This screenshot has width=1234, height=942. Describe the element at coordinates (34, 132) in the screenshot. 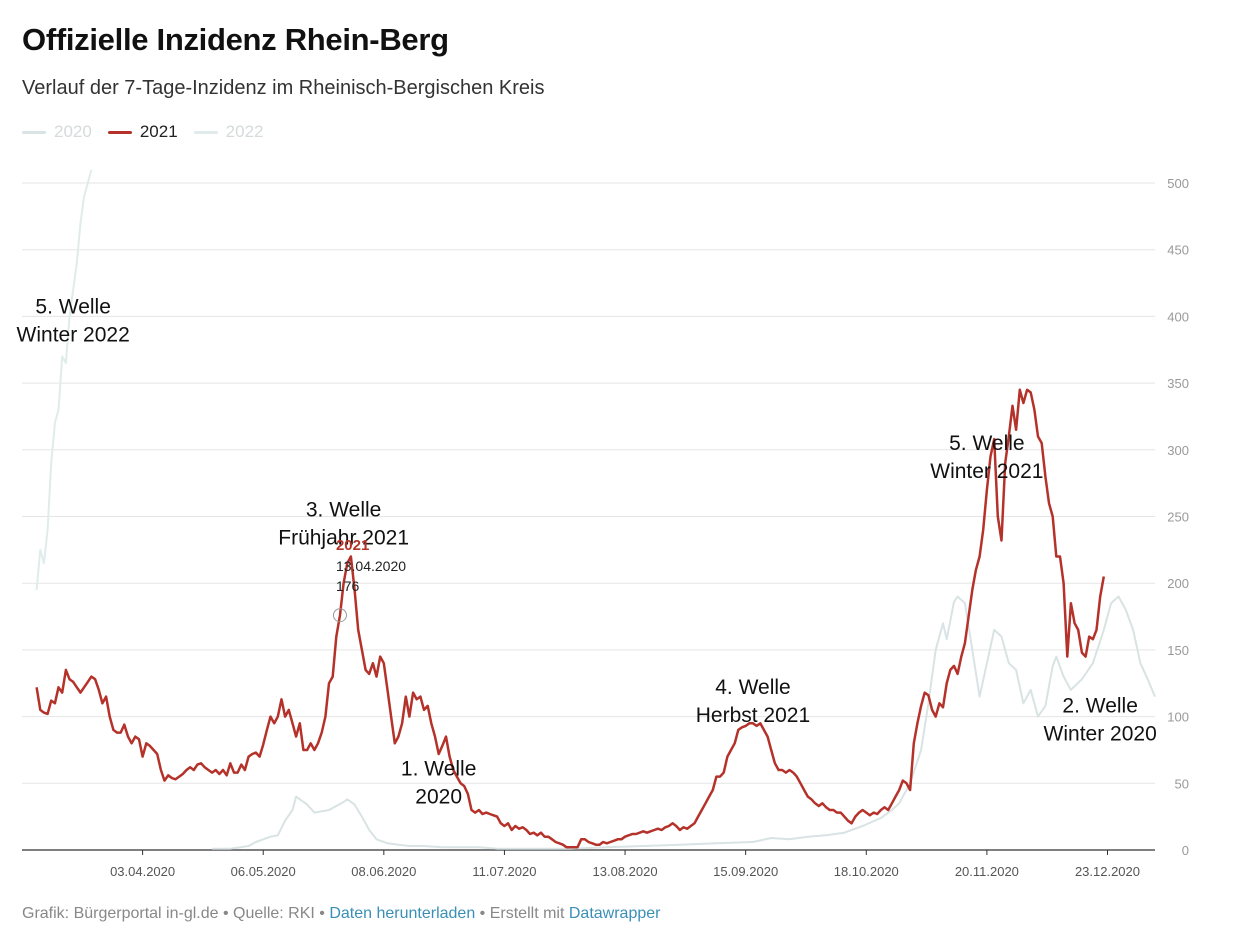

I see `legend-swatch-2020` at that location.